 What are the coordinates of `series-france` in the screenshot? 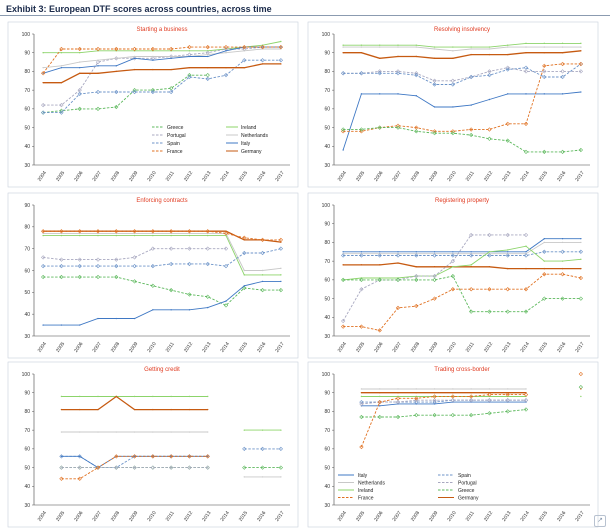 It's located at (162, 60).